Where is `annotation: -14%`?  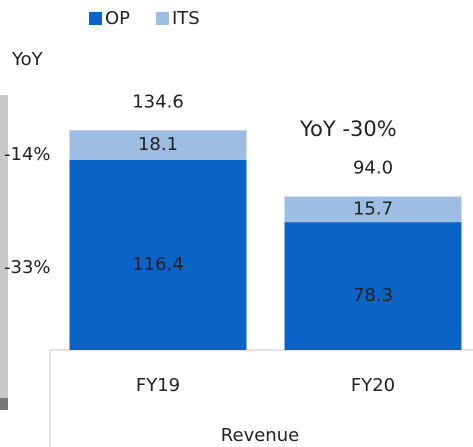 annotation: -14% is located at coordinates (27, 154).